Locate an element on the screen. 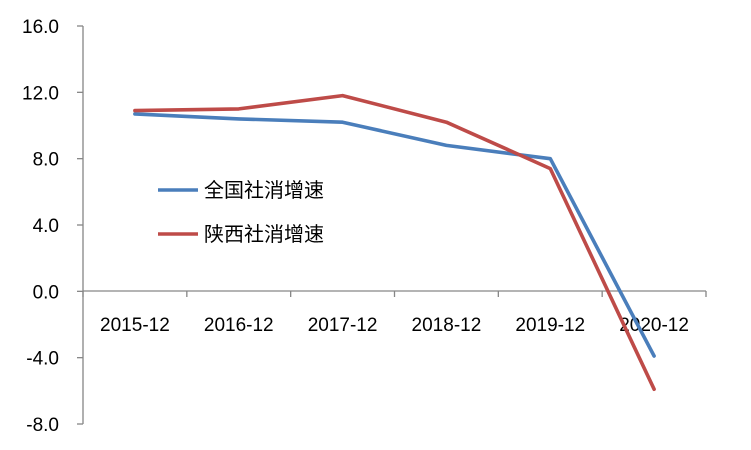 This screenshot has width=751, height=450. x-tick-label: 2018-12 is located at coordinates (447, 325).